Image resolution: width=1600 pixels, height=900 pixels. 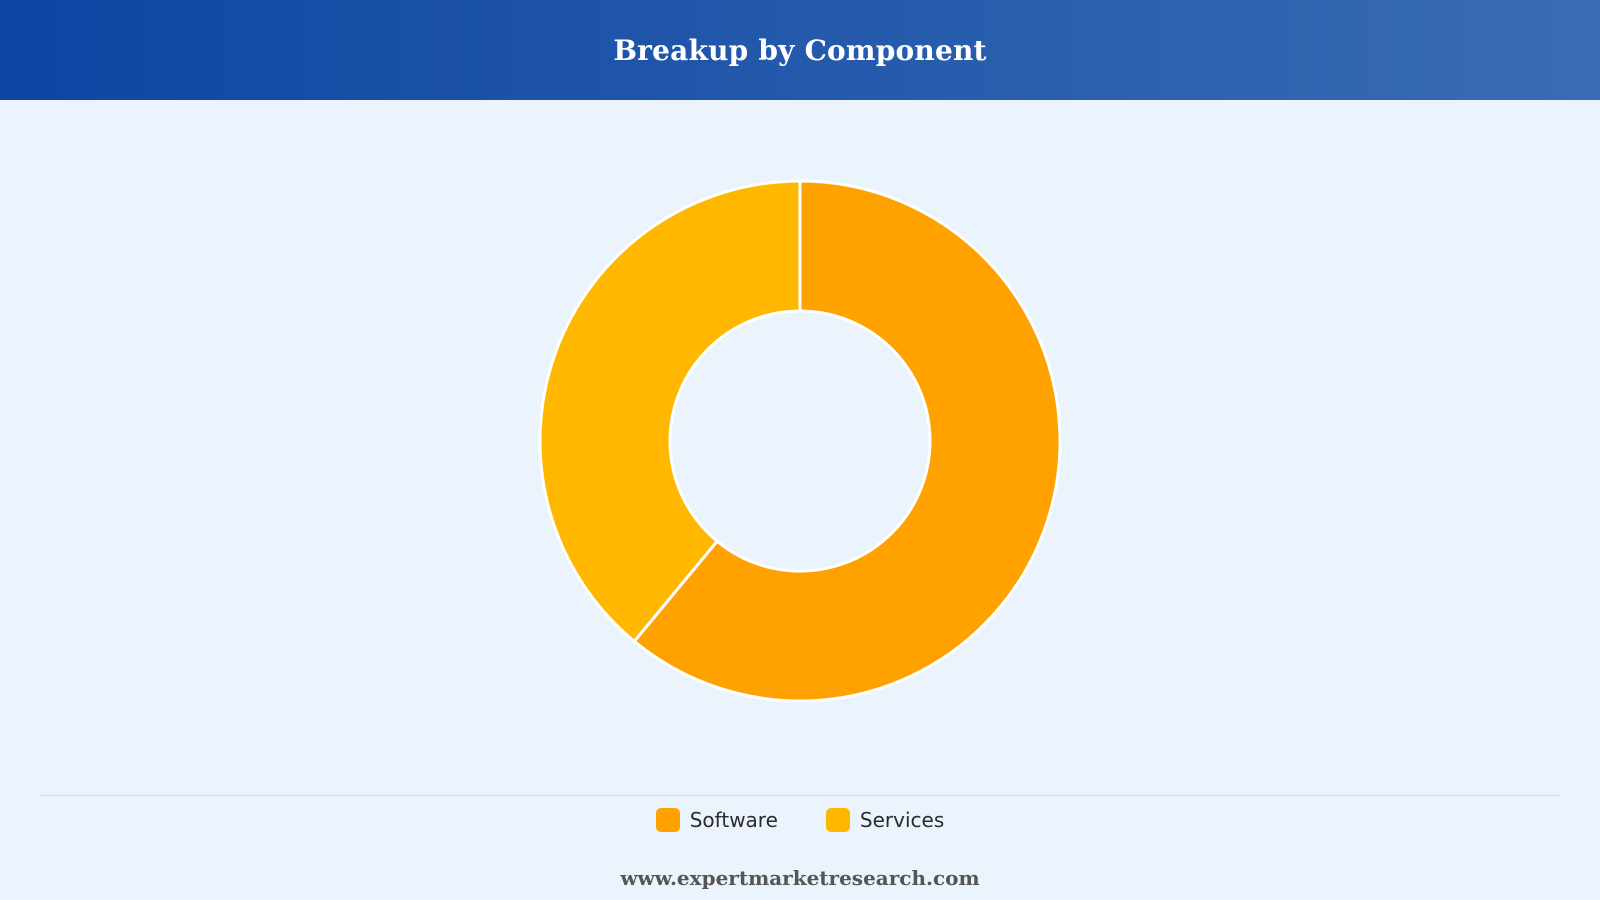 What do you see at coordinates (800, 820) in the screenshot?
I see `legend: Software Services` at bounding box center [800, 820].